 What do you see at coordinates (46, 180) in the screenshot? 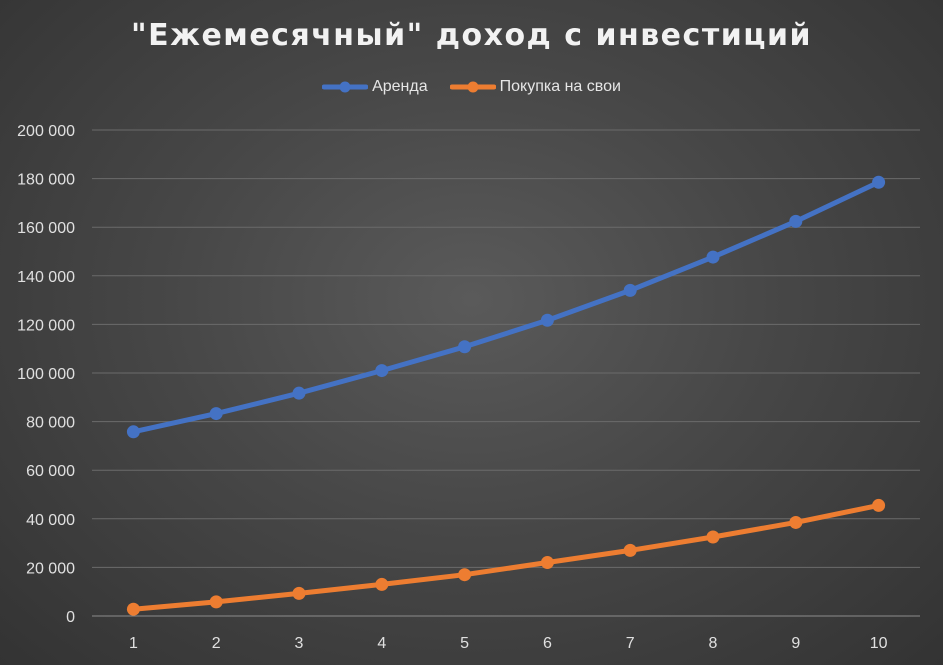
I see `y-tick-label: 180 000` at bounding box center [46, 180].